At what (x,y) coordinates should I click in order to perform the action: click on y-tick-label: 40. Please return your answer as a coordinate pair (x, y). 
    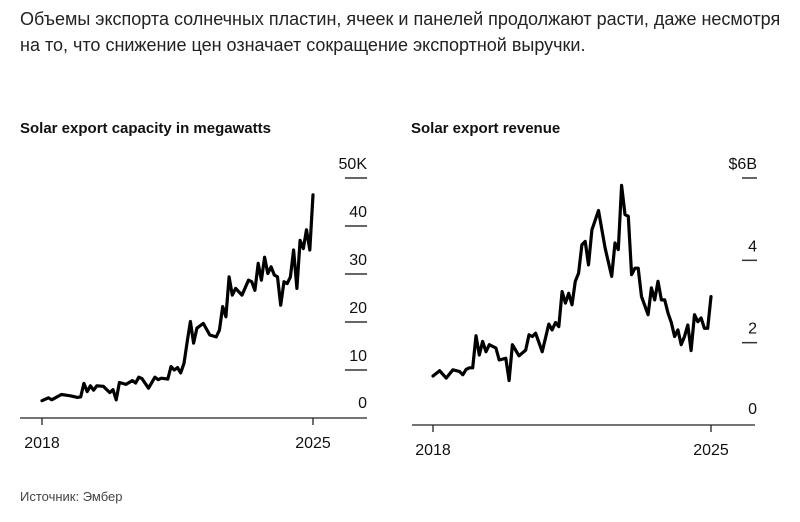
    Looking at the image, I should click on (358, 212).